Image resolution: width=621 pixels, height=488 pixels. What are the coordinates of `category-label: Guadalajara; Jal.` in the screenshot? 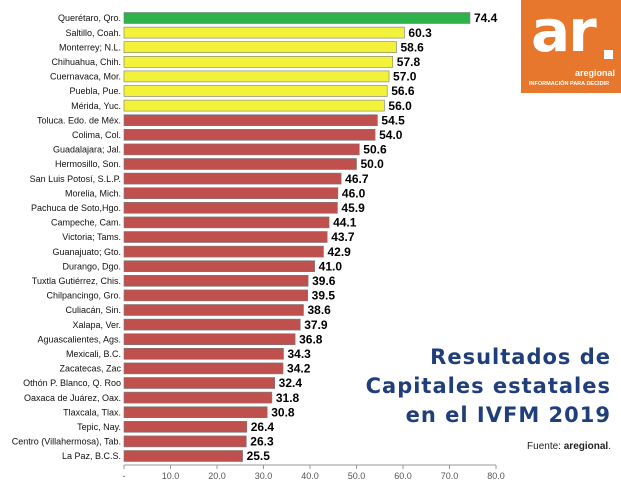 It's located at (87, 150).